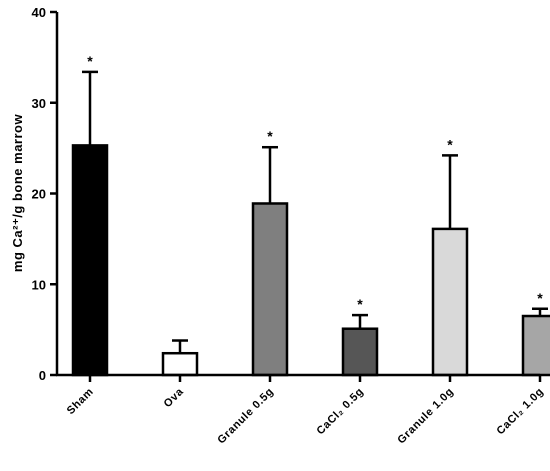 The image size is (550, 471). What do you see at coordinates (17, 193) in the screenshot?
I see `y-axis-label: mg Ca²⁺/g bone marrow` at bounding box center [17, 193].